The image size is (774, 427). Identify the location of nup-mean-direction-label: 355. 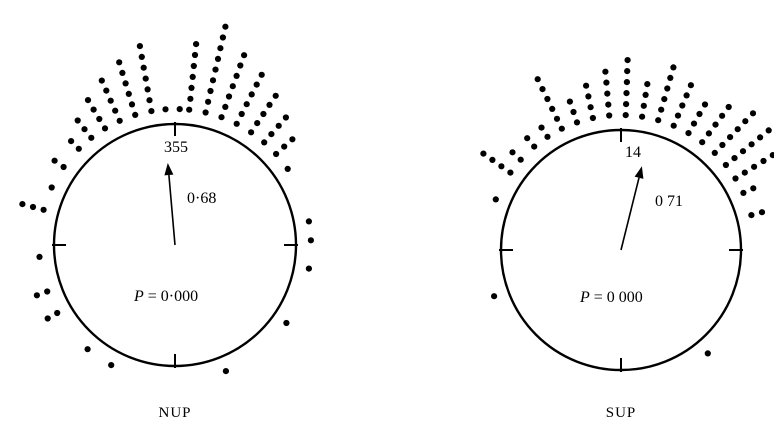
(176, 147).